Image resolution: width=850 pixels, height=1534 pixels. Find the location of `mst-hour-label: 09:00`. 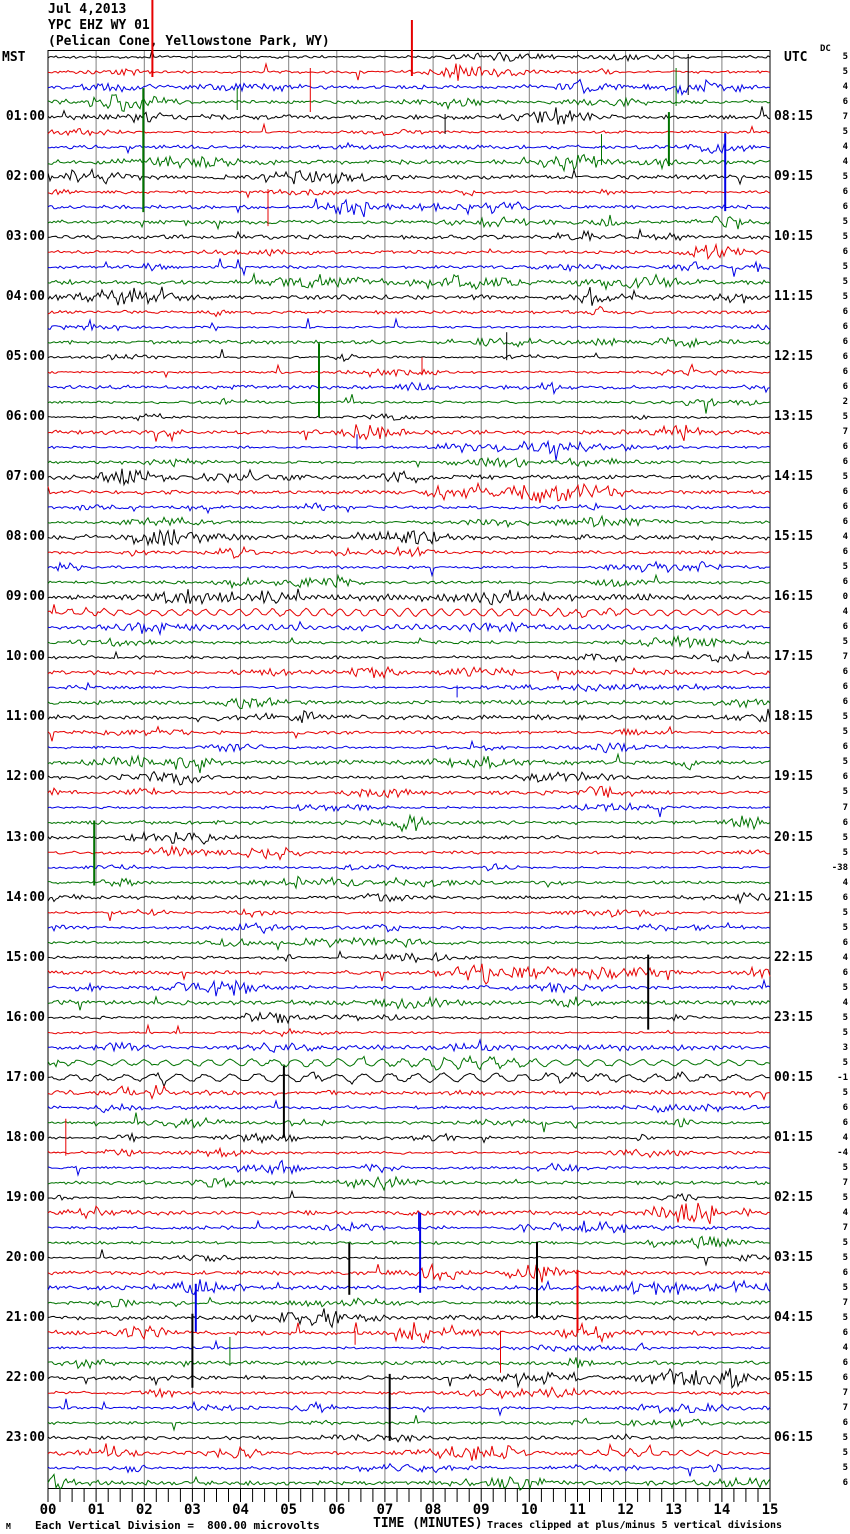

mst-hour-label: 09:00 is located at coordinates (25, 597).